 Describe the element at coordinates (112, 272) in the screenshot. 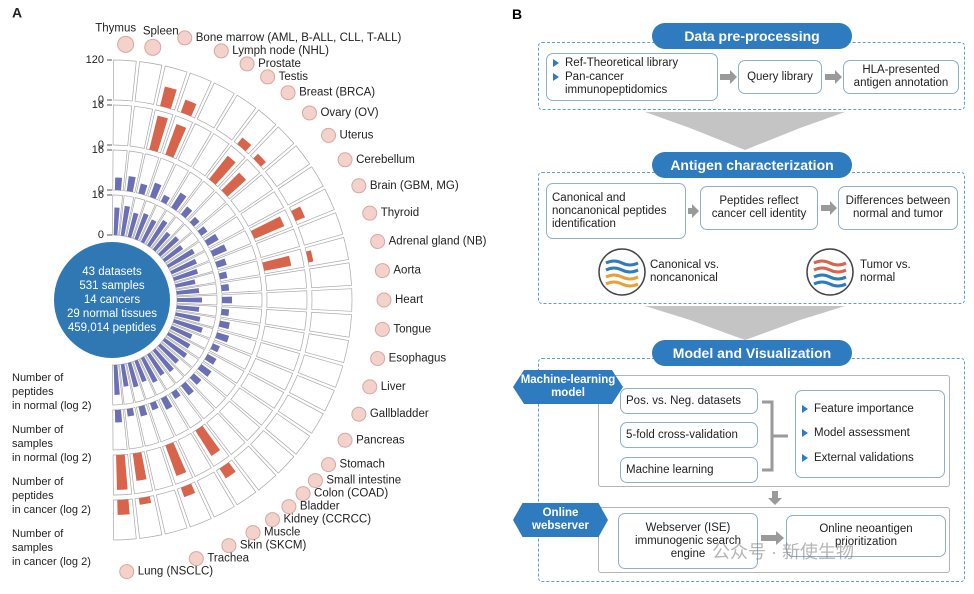

I see `summary-text: 43 datasets` at that location.